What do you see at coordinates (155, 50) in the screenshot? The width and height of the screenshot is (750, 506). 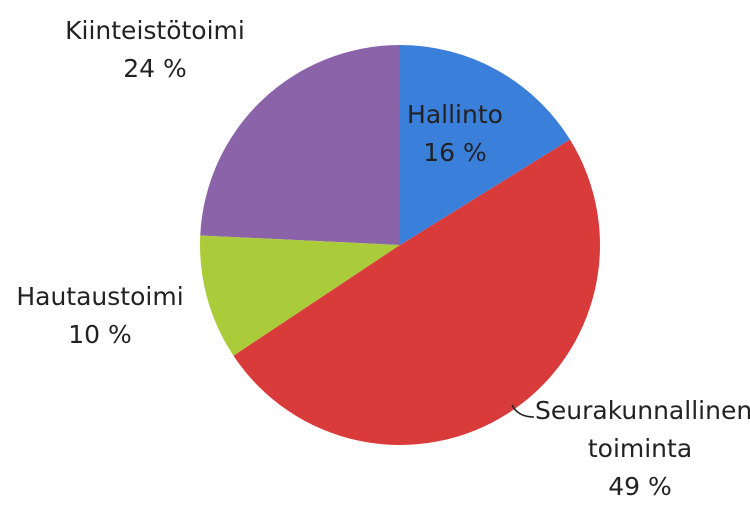 I see `slice-label: Kiinteistötoimi 24 %` at bounding box center [155, 50].